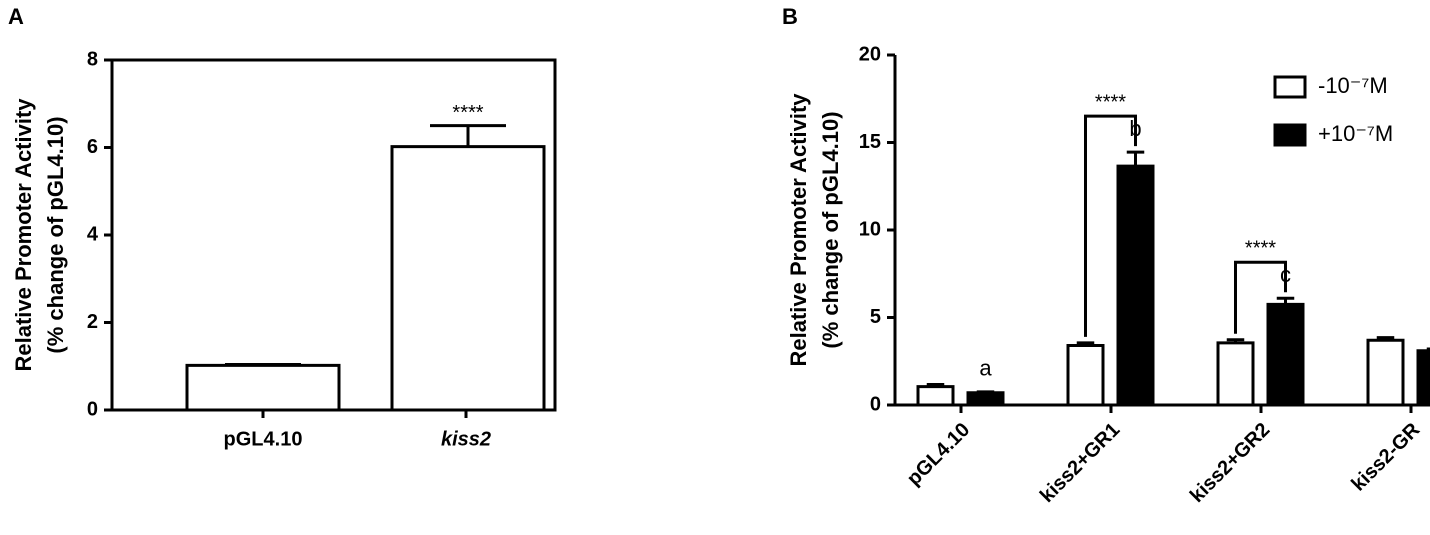  I want to click on panel-label: B, so click(790, 16).